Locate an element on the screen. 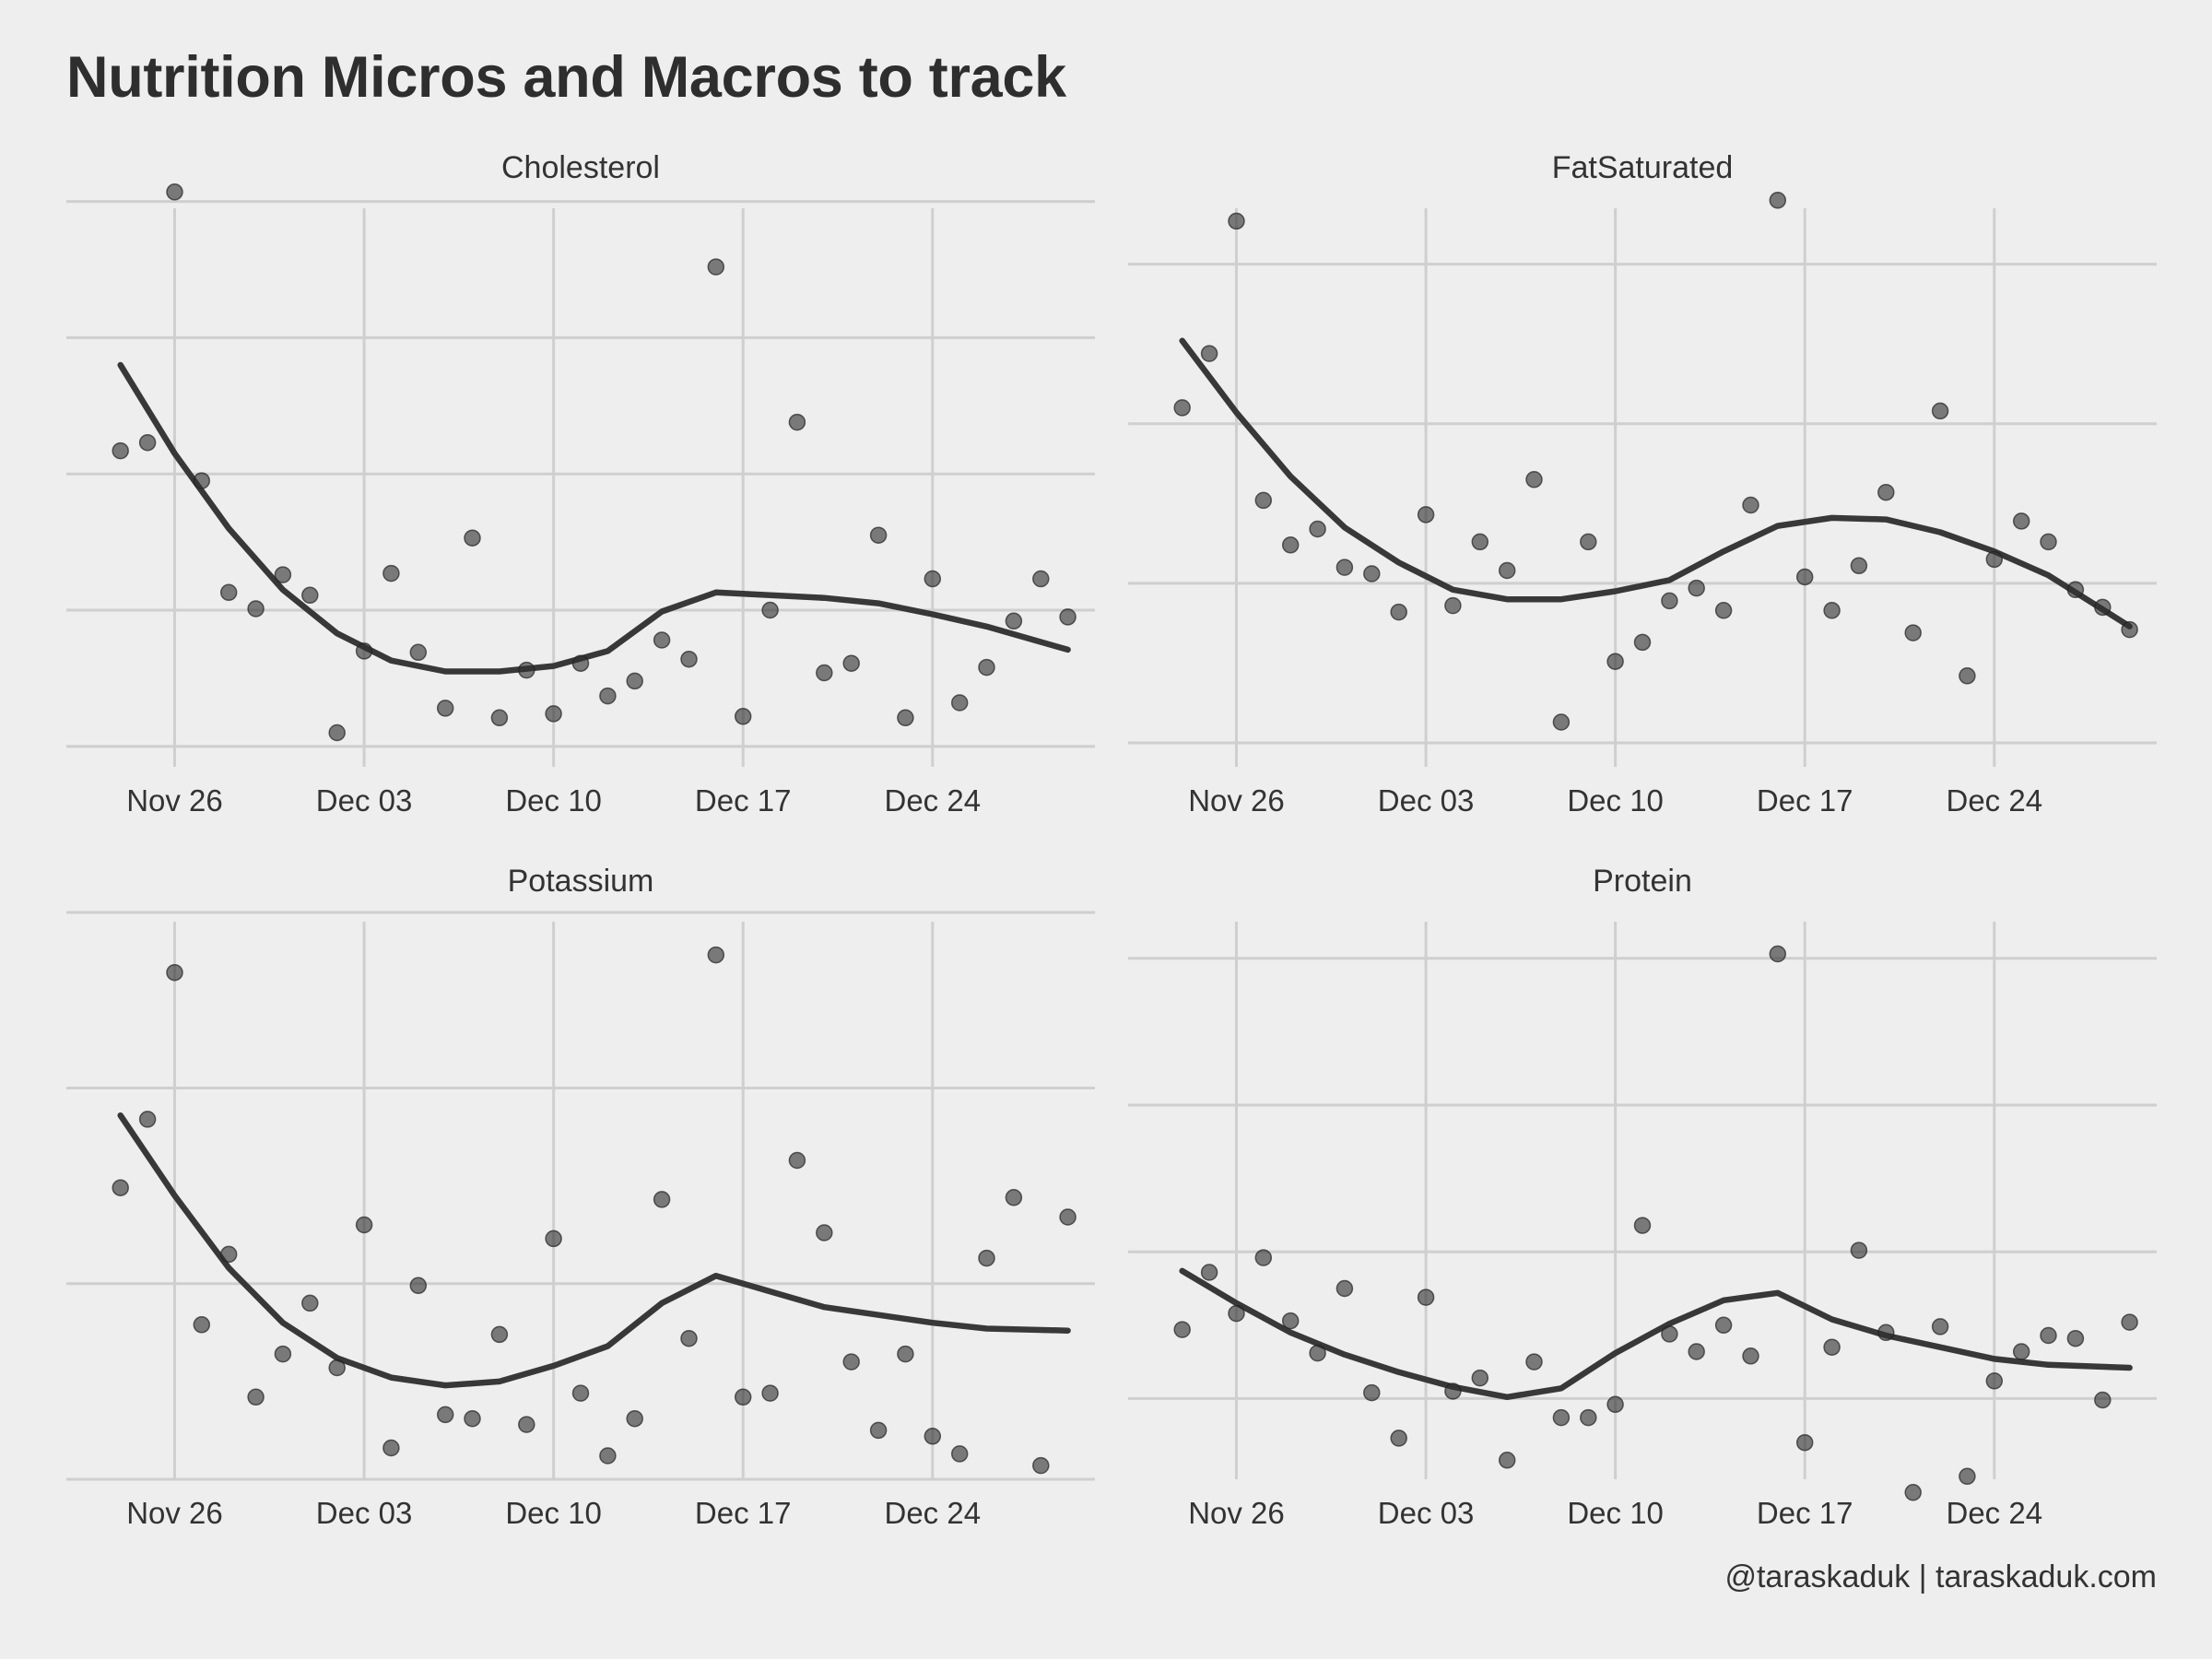 The image size is (2212, 1659). facet-label: Potassium is located at coordinates (581, 881).